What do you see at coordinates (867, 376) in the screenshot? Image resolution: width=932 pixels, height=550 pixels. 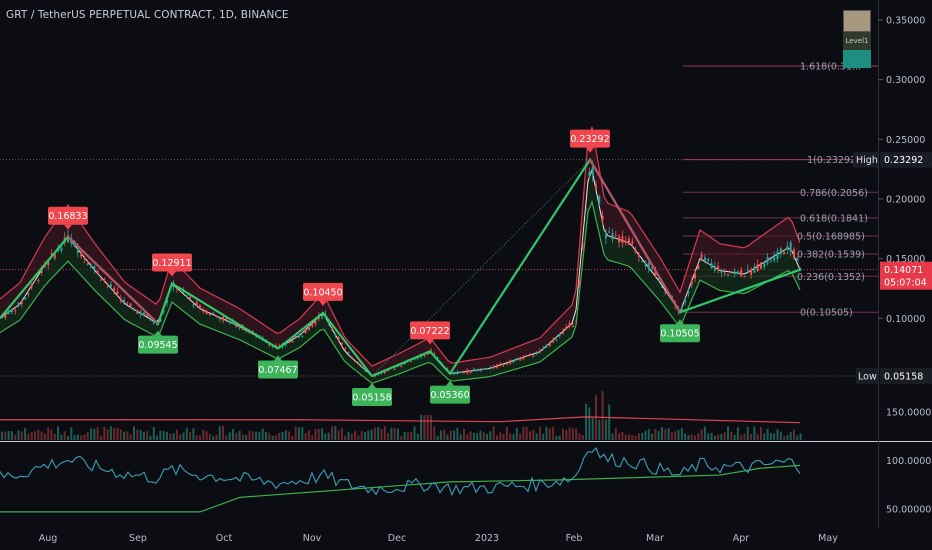 I see `low-tag-box` at bounding box center [867, 376].